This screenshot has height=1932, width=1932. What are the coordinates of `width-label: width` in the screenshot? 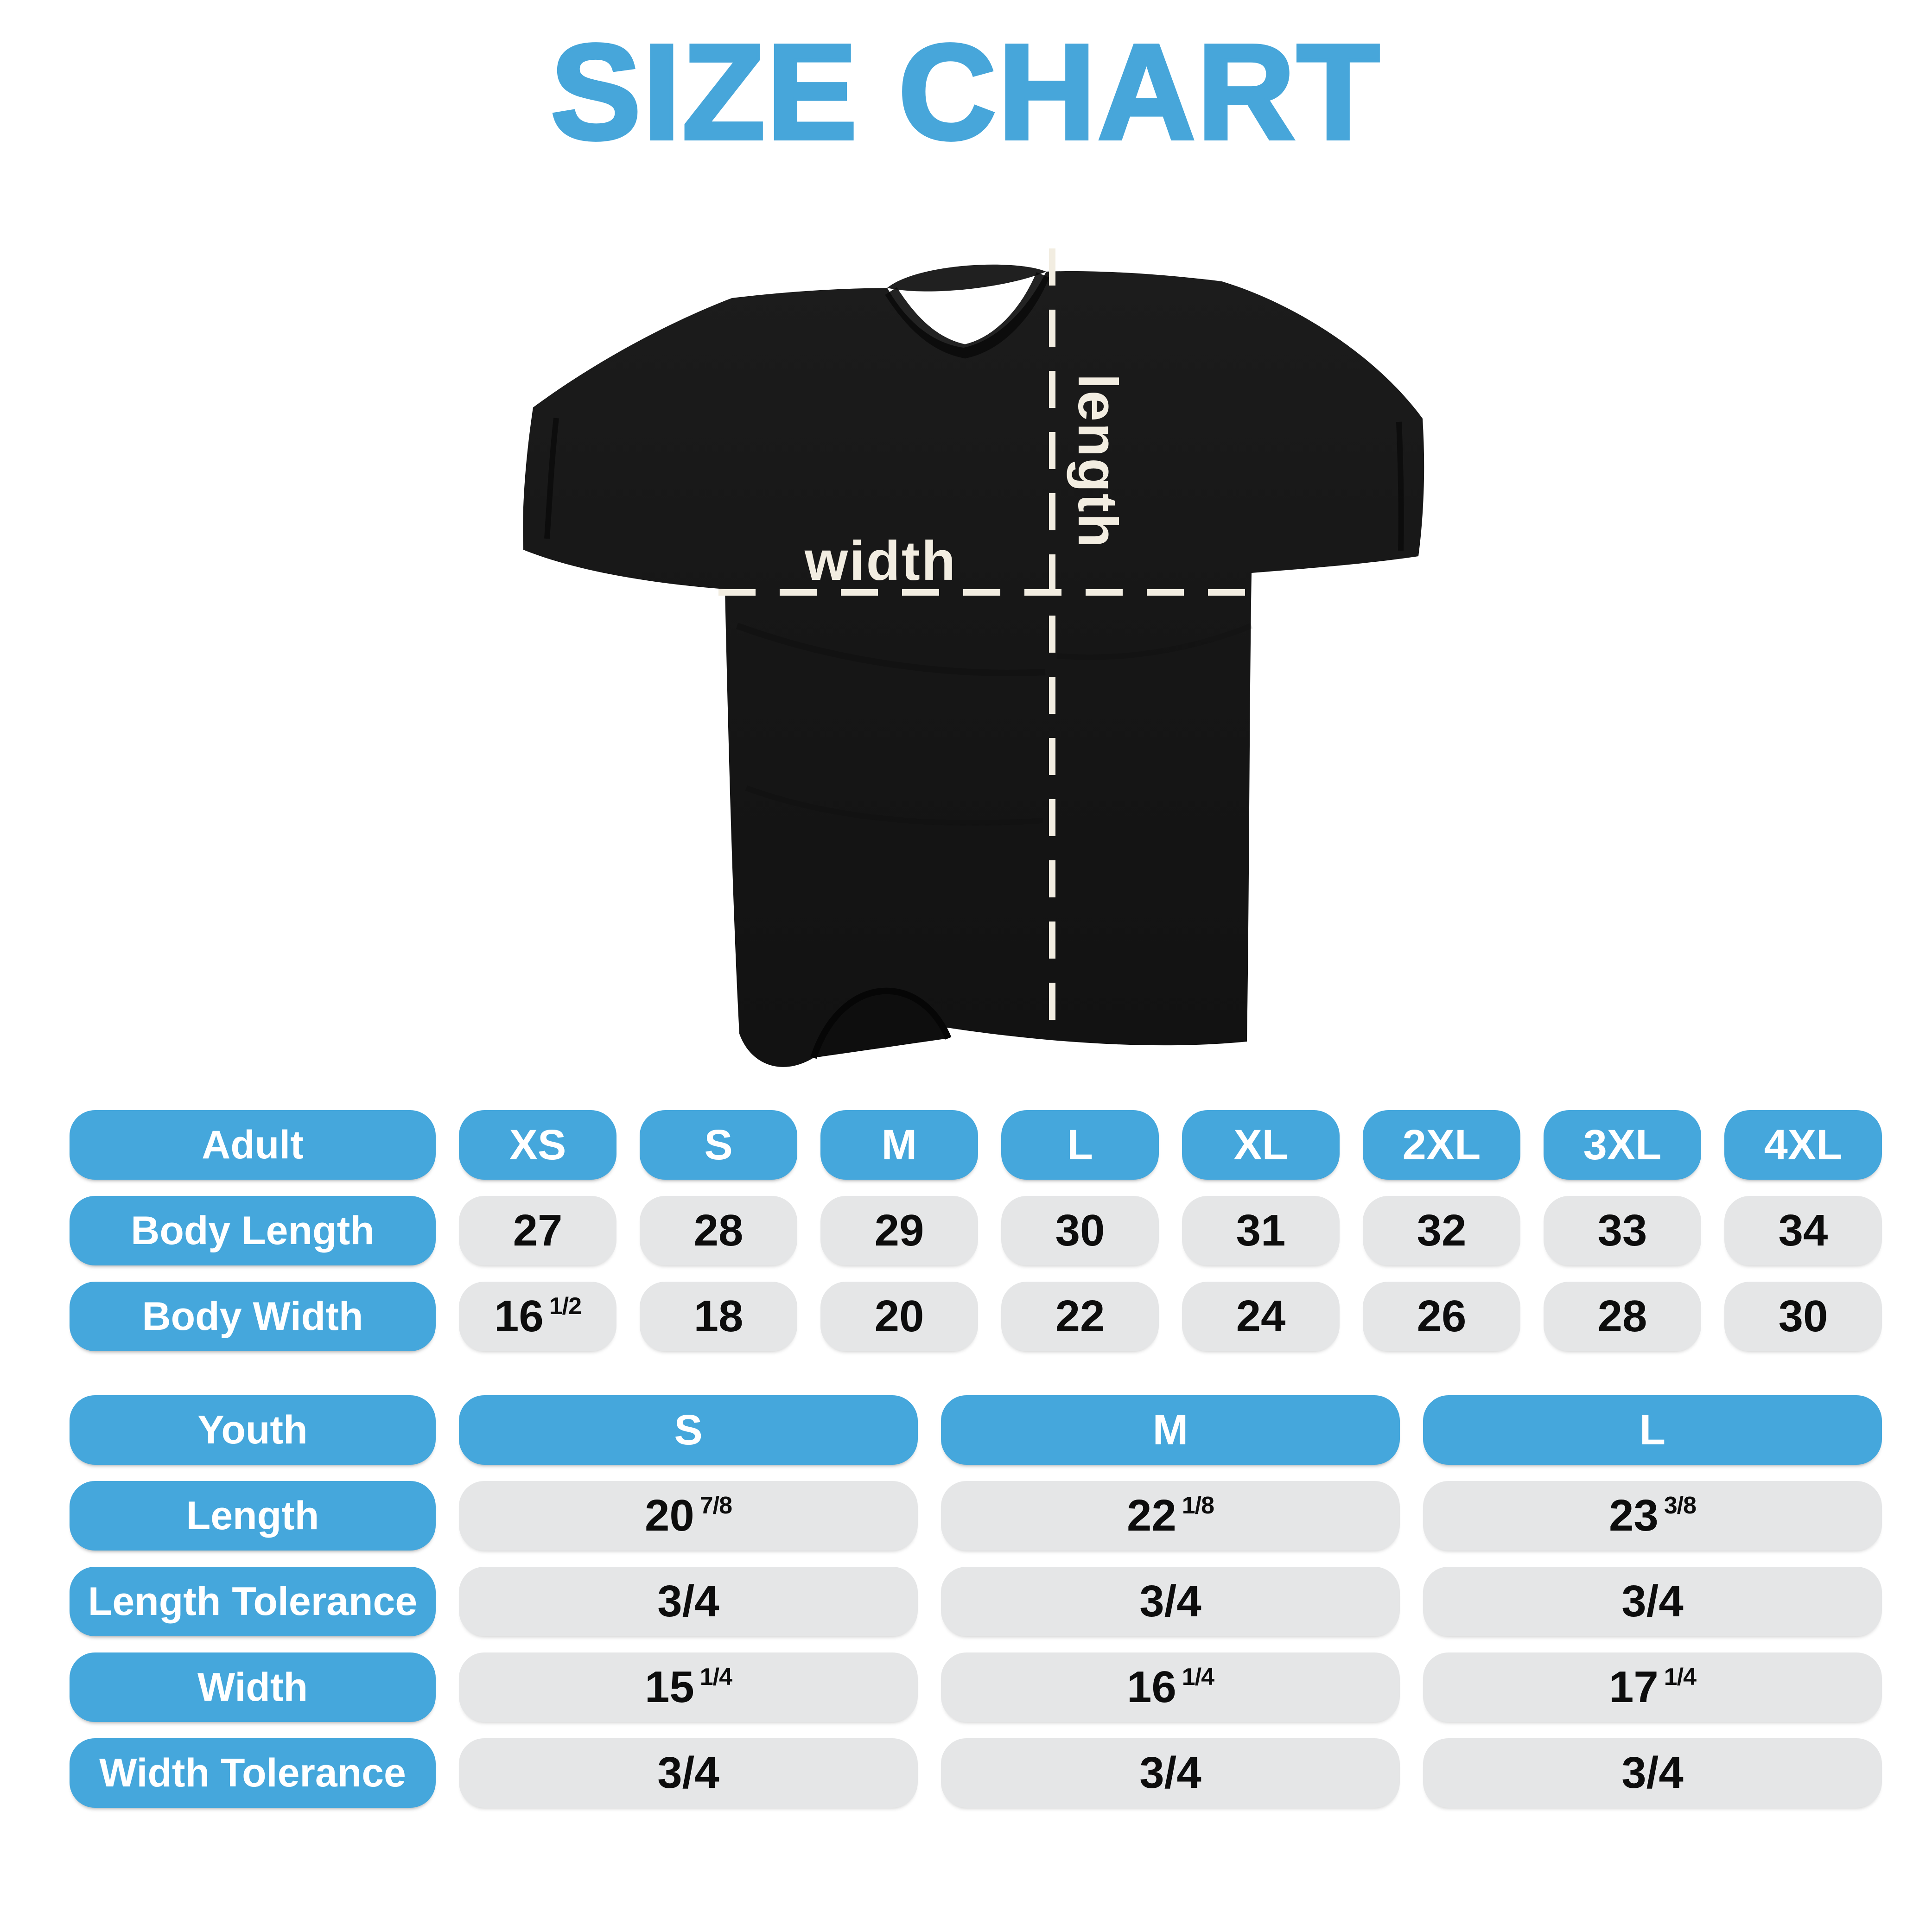 It's located at (880, 561).